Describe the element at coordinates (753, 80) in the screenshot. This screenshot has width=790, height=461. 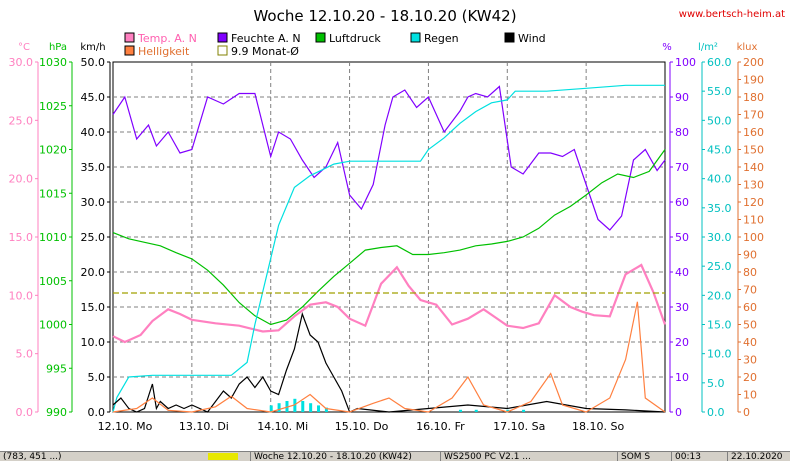
I see `axis-tick-label-light: 190` at that location.